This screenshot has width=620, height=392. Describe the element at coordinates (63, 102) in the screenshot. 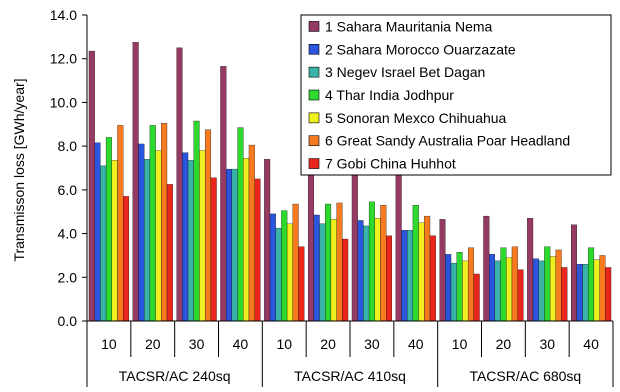

I see `y-tick-label: 10.0` at that location.